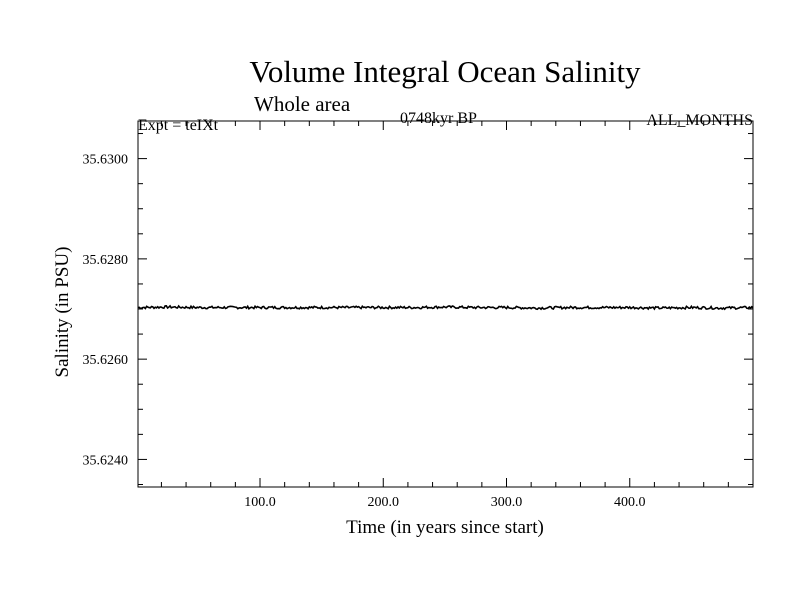 The height and width of the screenshot is (600, 800). Describe the element at coordinates (260, 502) in the screenshot. I see `x-tick-label: 100.0` at that location.